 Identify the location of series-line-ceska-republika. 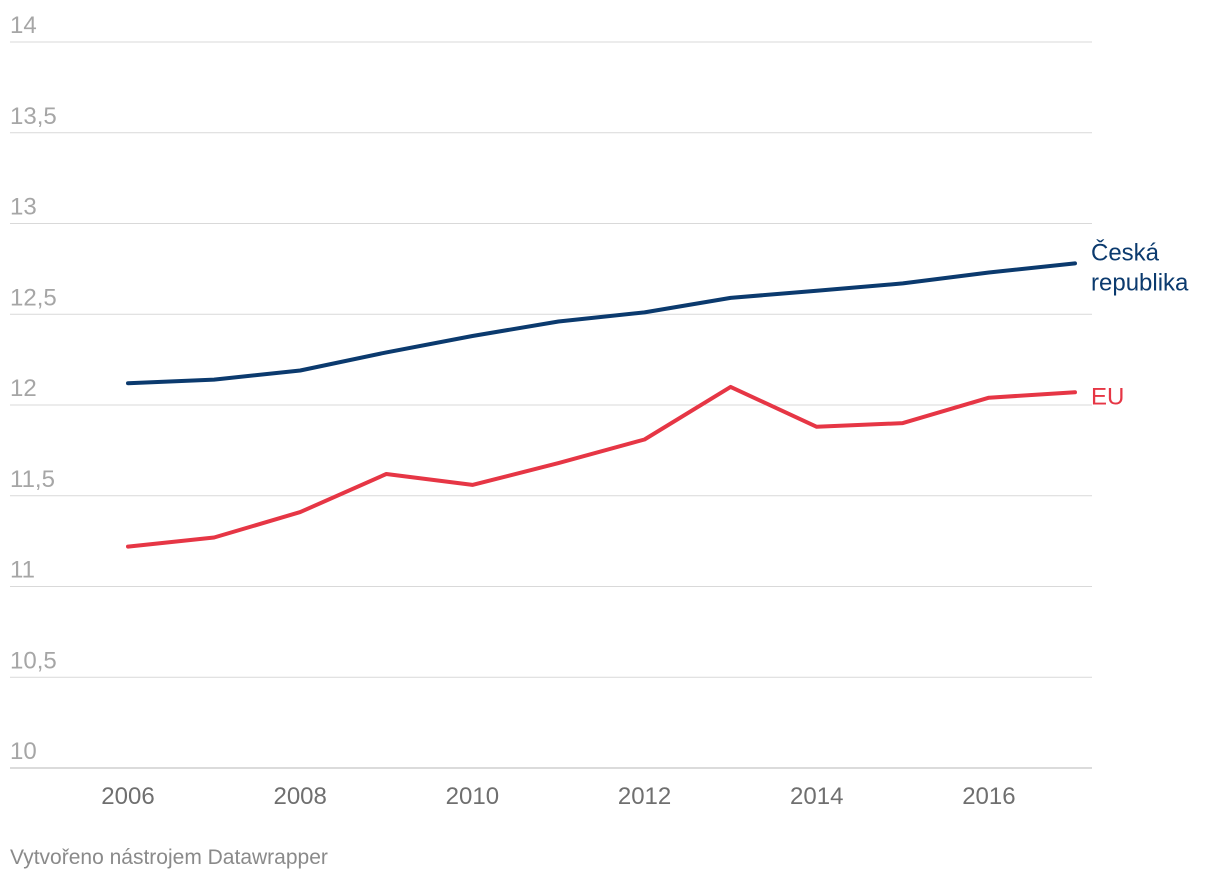
(601, 323).